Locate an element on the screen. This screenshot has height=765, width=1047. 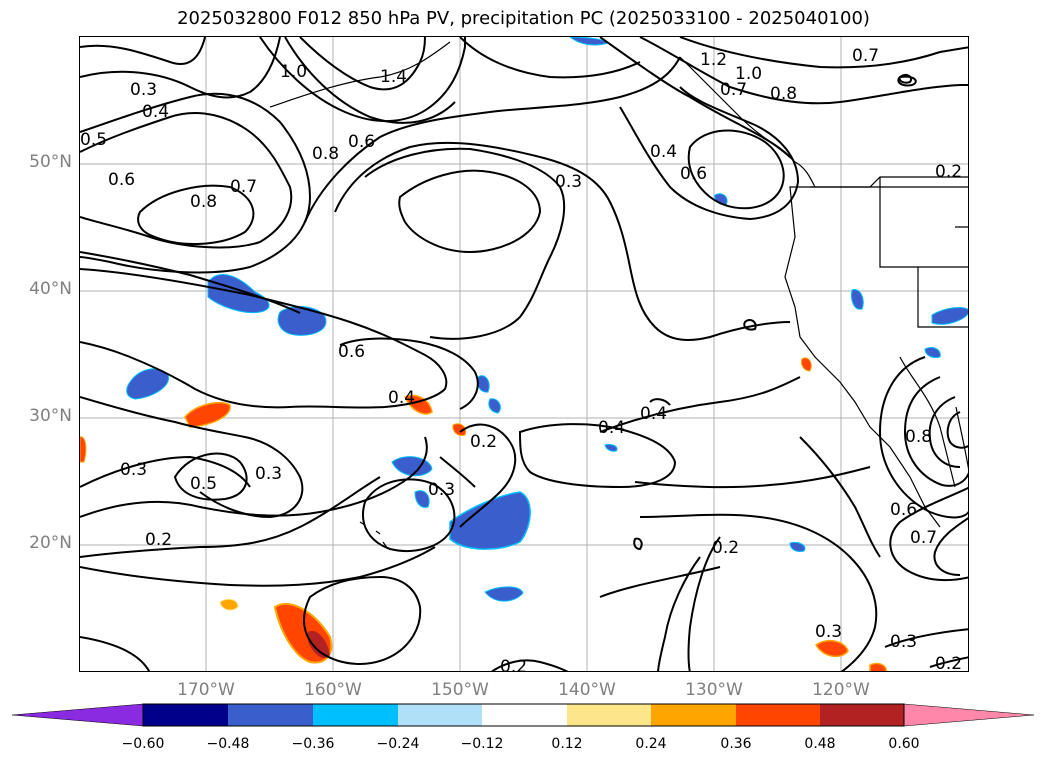
colorbar-tick: 0.12 is located at coordinates (567, 744).